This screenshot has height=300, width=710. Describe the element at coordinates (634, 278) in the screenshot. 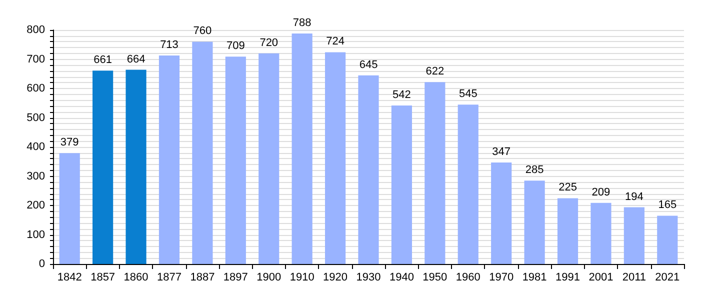

I see `x-tick-label: 2011` at that location.